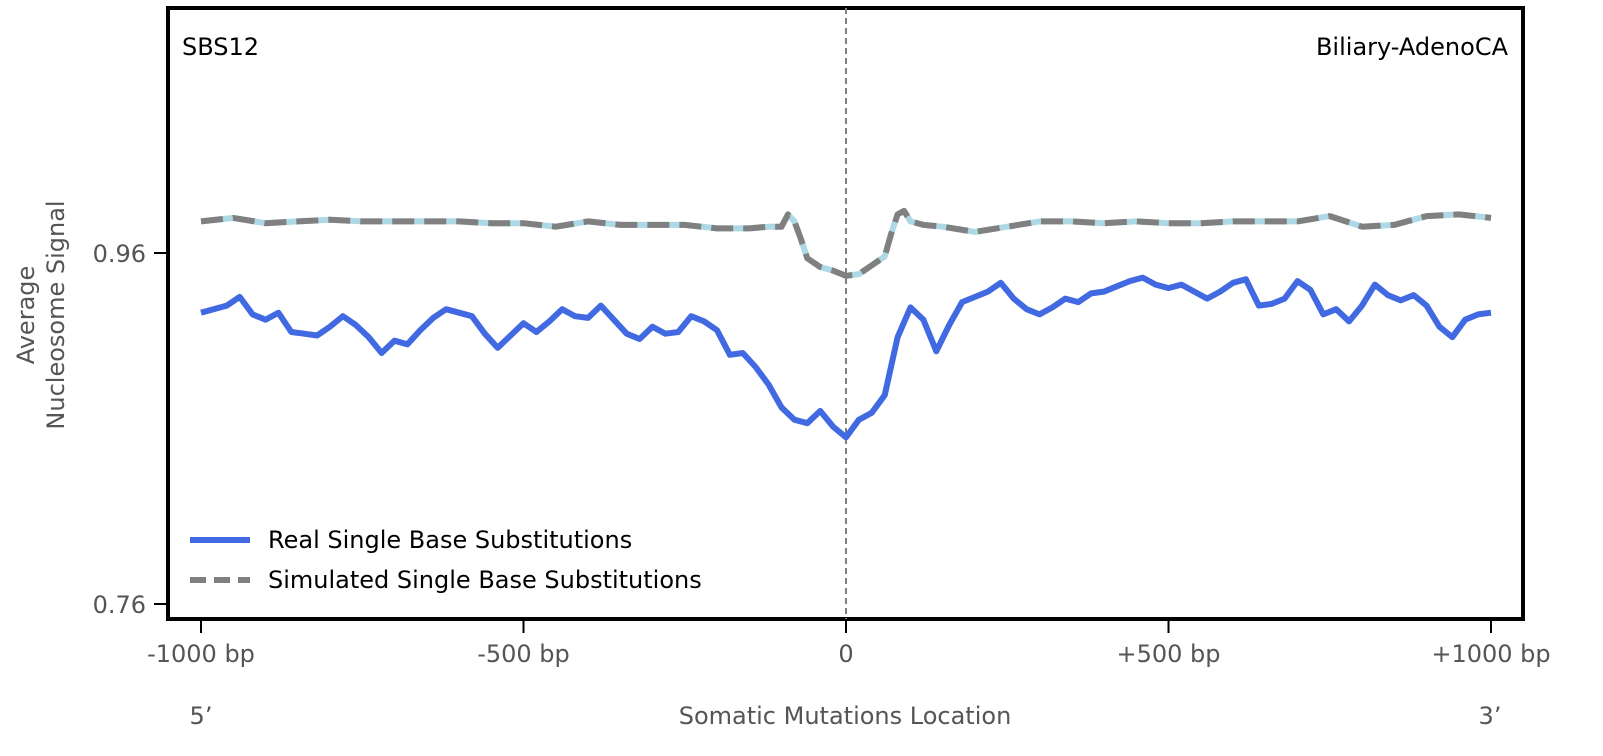 This screenshot has height=756, width=1603. Describe the element at coordinates (846, 243) in the screenshot. I see `simulated-series-line` at that location.